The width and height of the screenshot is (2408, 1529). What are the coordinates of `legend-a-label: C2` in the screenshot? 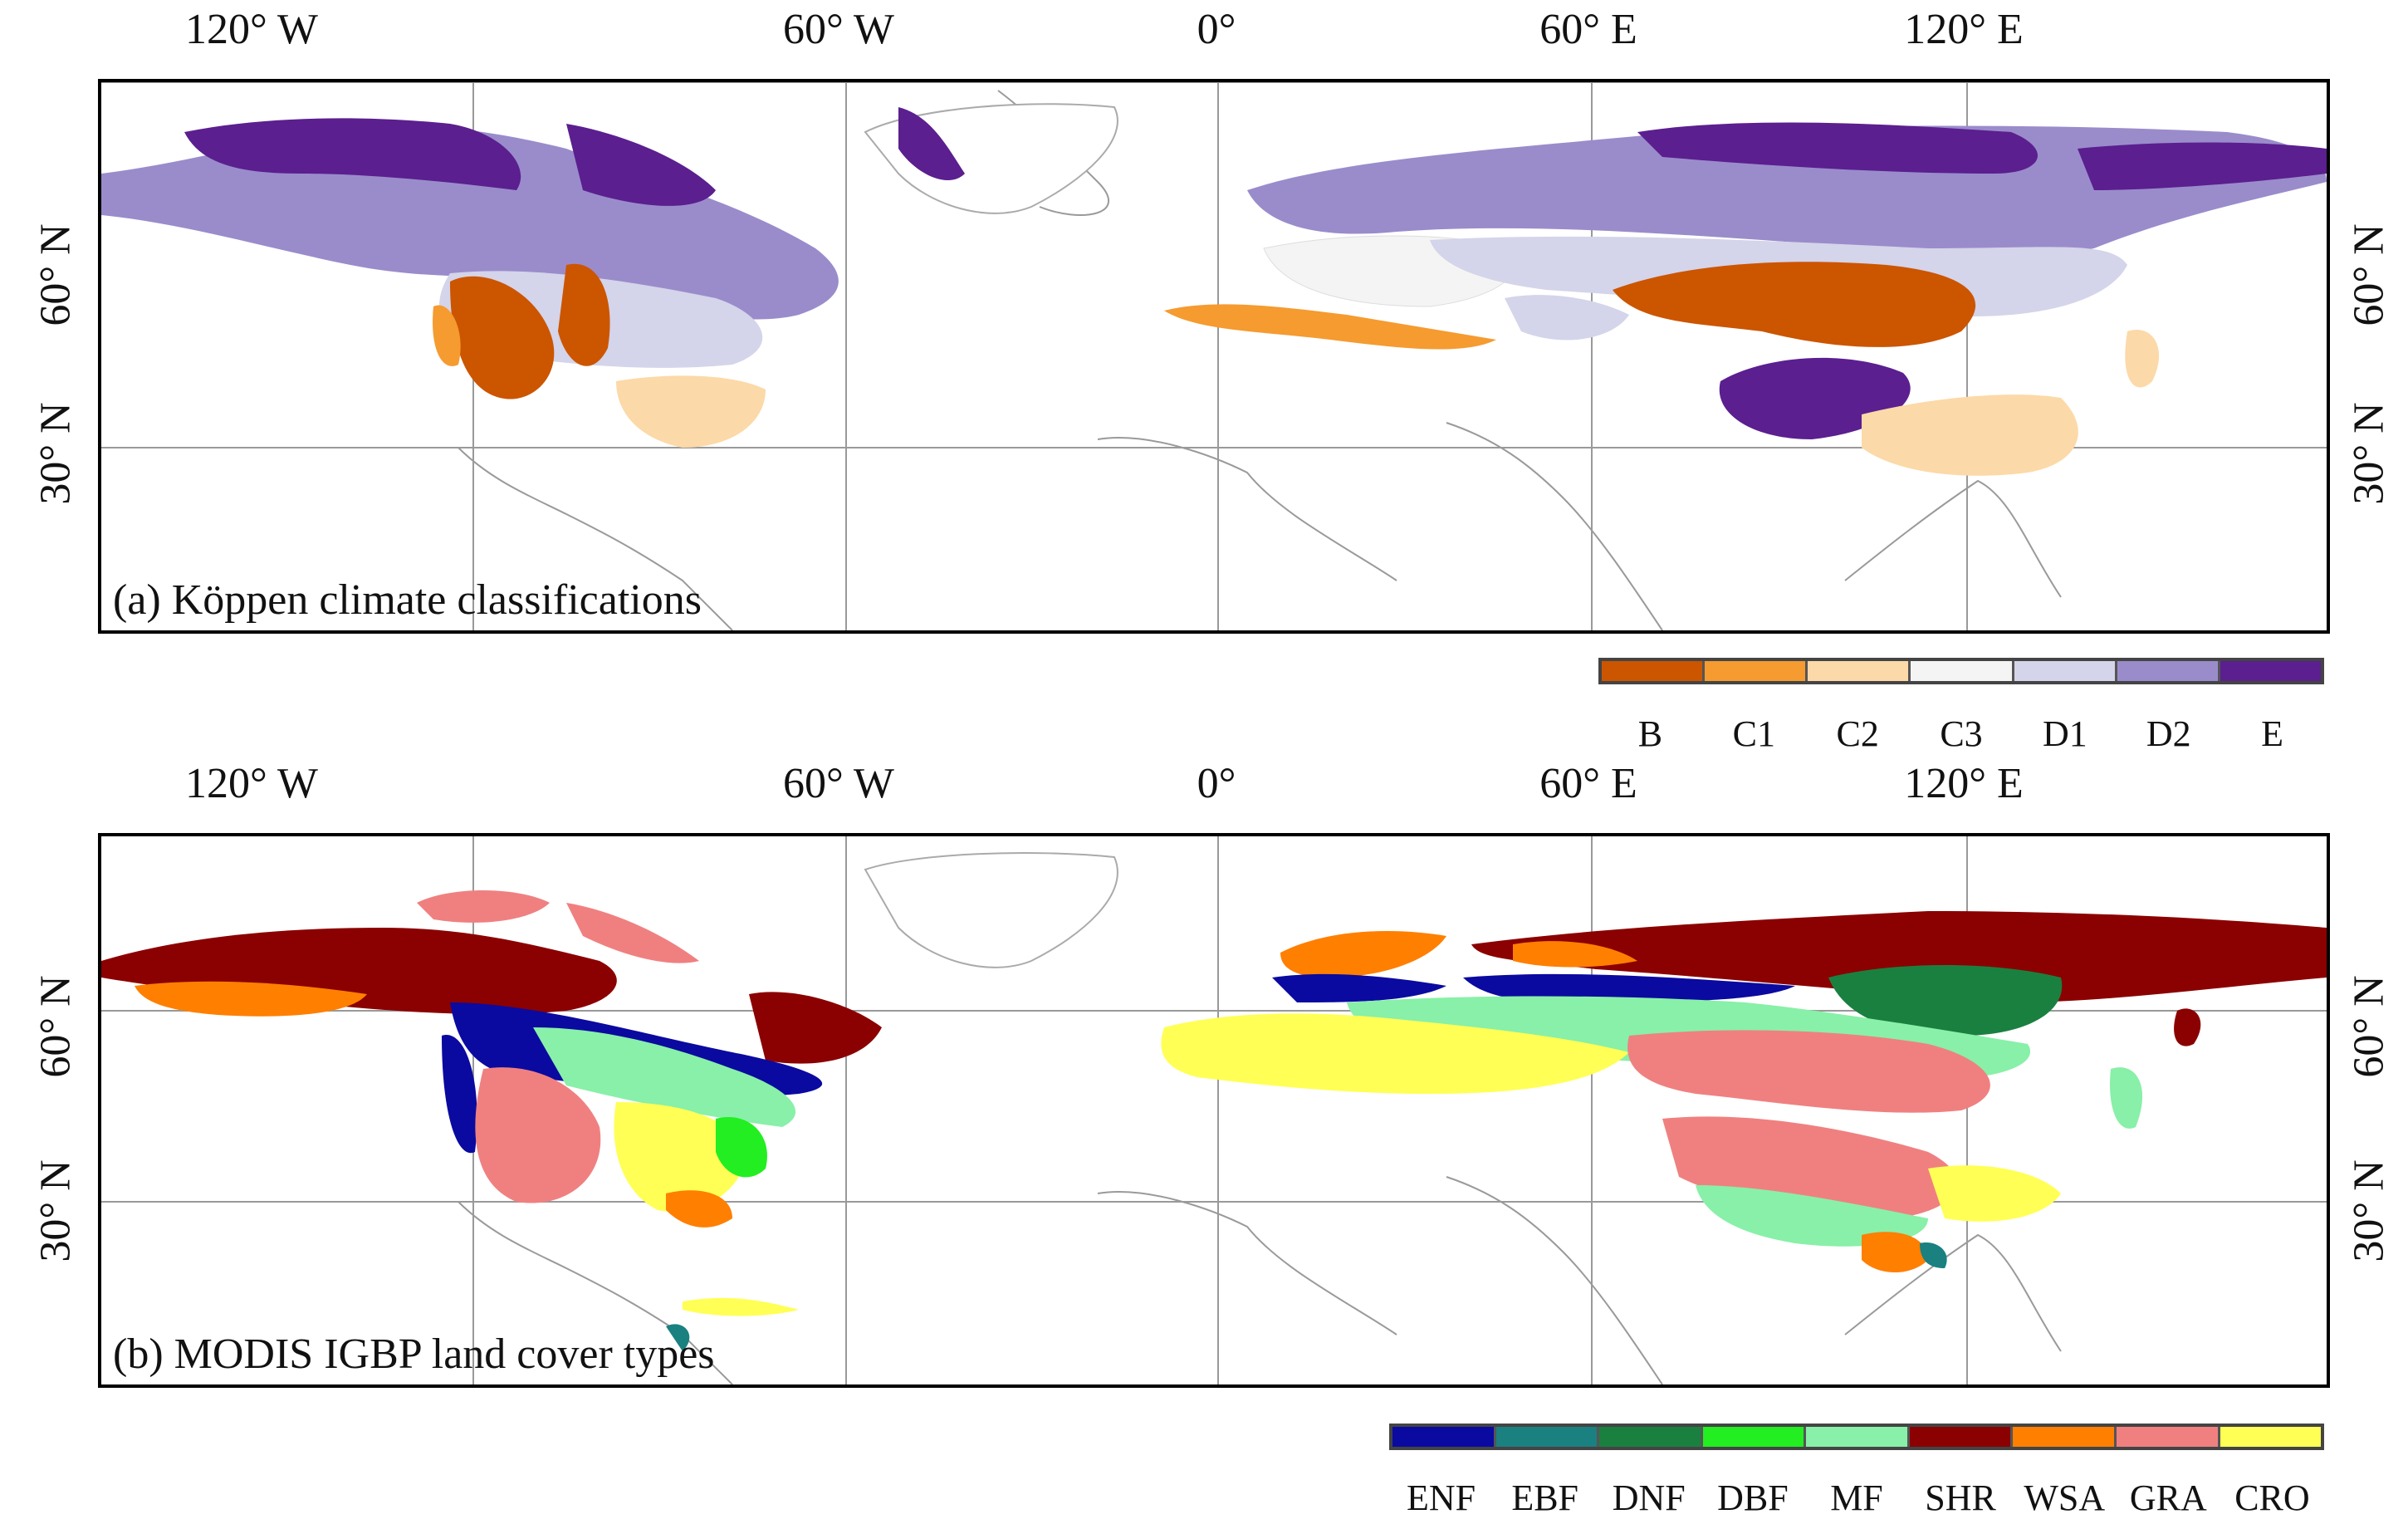 It's located at (1857, 733).